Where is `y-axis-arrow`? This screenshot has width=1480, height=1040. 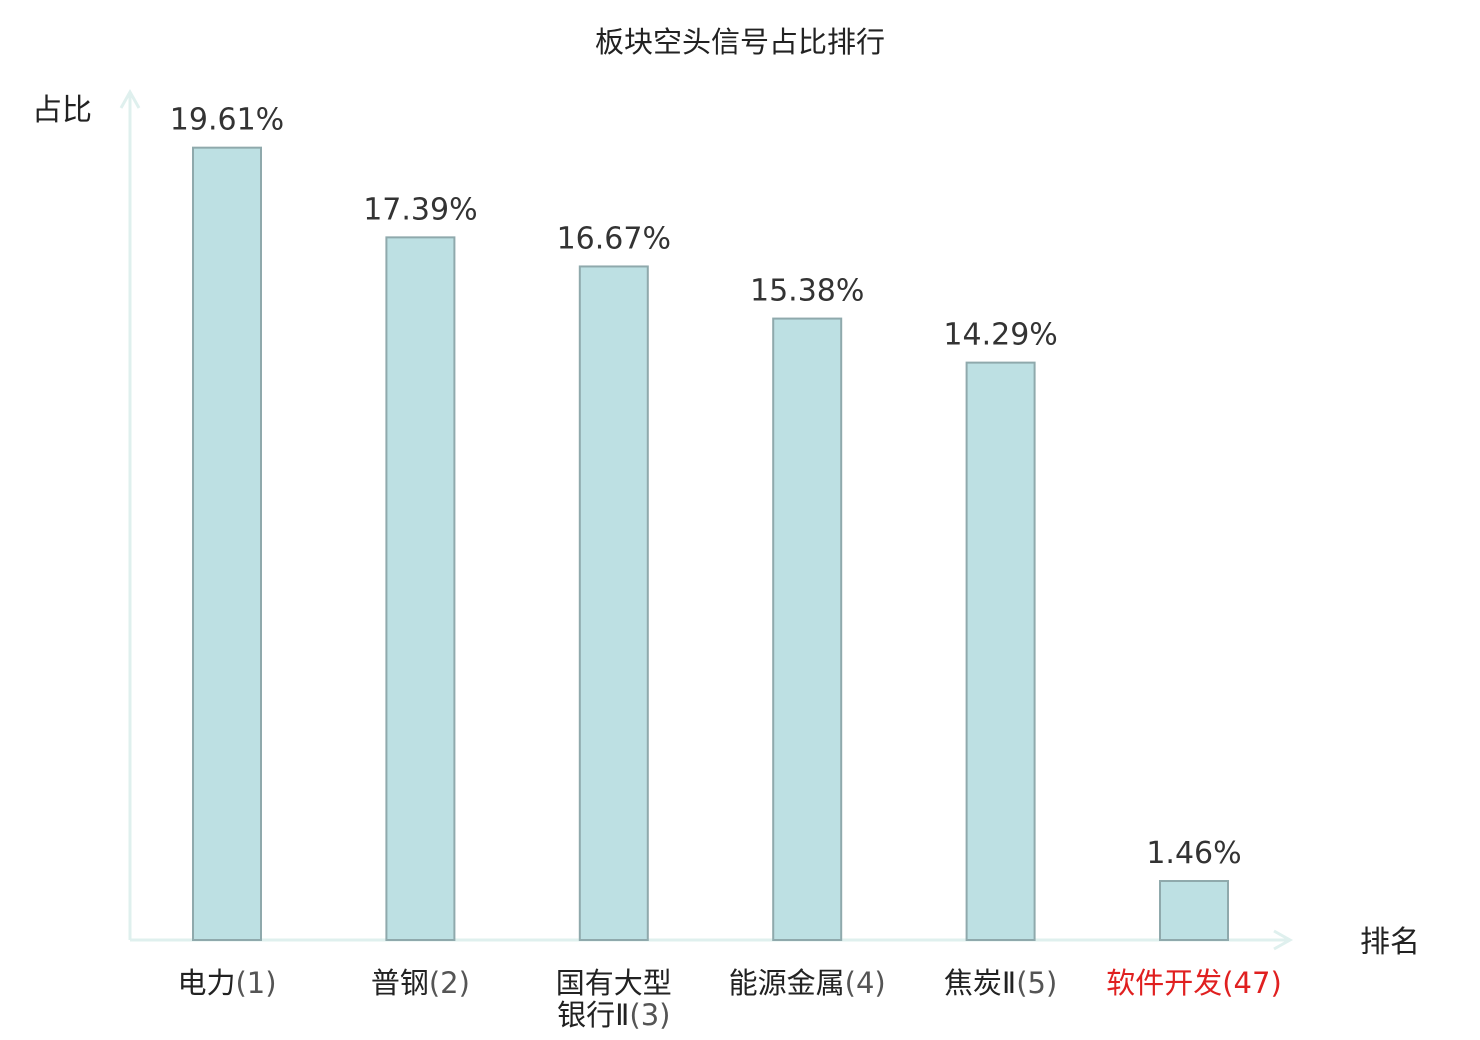
y-axis-arrow is located at coordinates (130, 98).